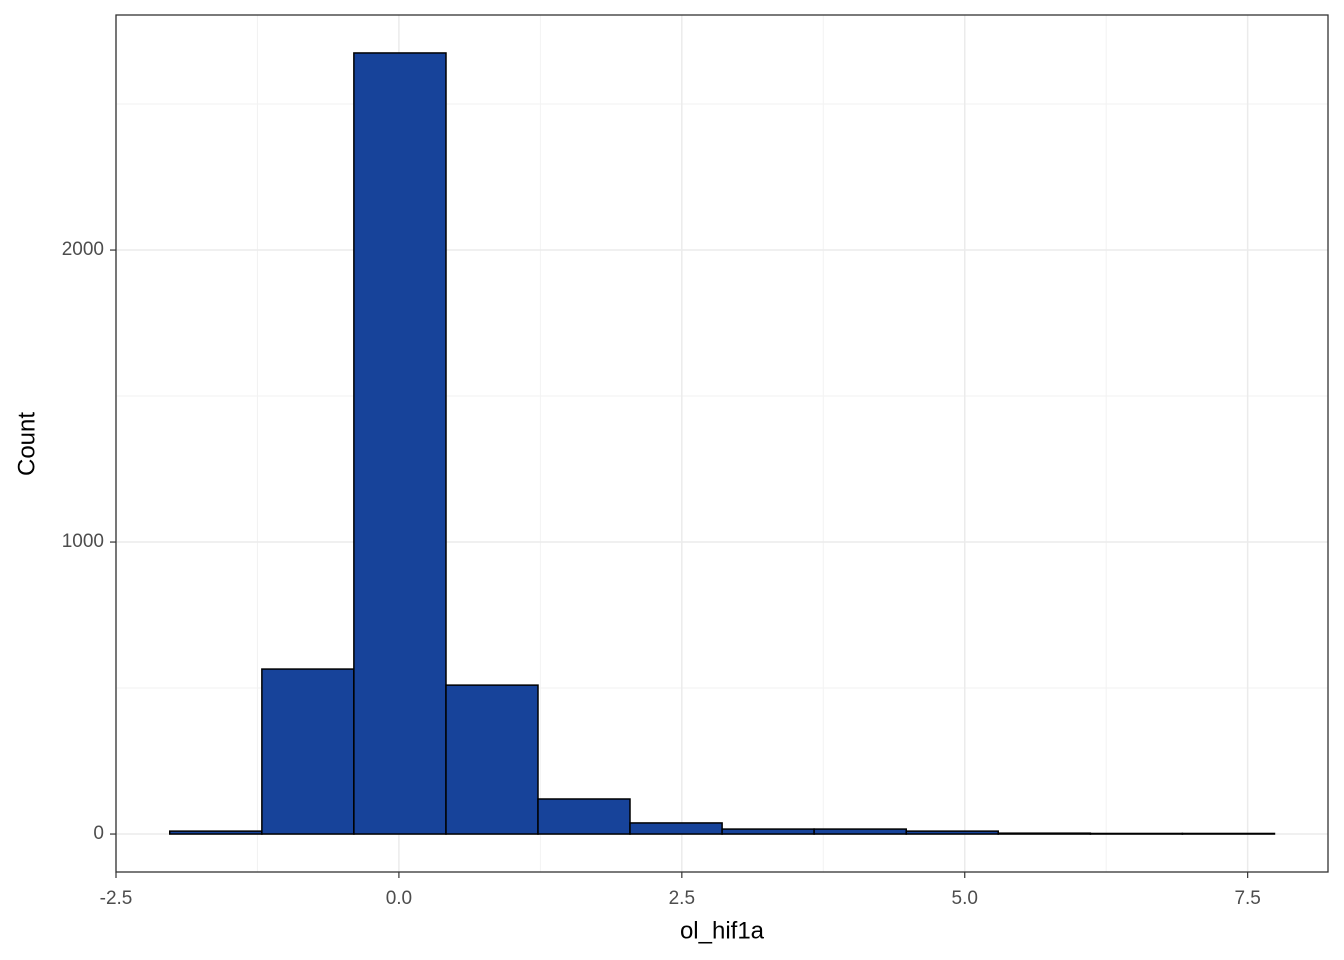 The image size is (1344, 960). Describe the element at coordinates (722, 930) in the screenshot. I see `x-axis-title: ol_hif1a` at that location.